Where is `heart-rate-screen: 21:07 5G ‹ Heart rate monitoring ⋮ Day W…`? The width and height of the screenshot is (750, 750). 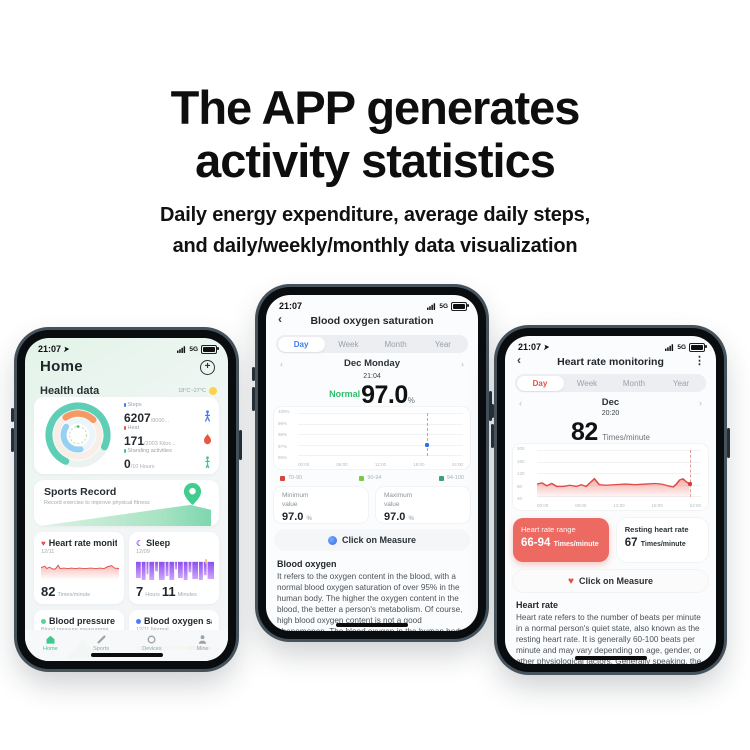
heart-rate-screen: 21:07 5G ‹ Heart rate monitoring ⋮ Day W… is located at coordinates (610, 500).